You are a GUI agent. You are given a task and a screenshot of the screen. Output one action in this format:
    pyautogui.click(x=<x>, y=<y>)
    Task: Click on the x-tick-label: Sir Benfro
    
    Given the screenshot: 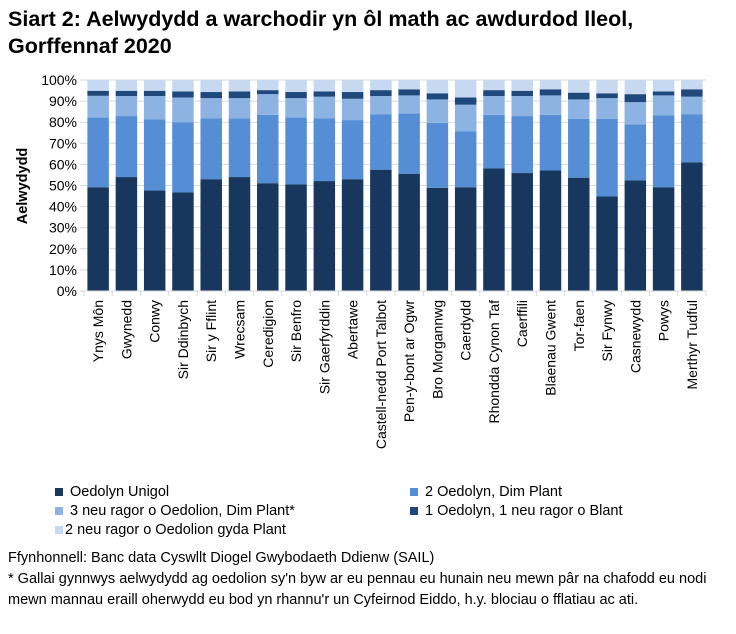 What is the action you would take?
    pyautogui.click(x=296, y=331)
    